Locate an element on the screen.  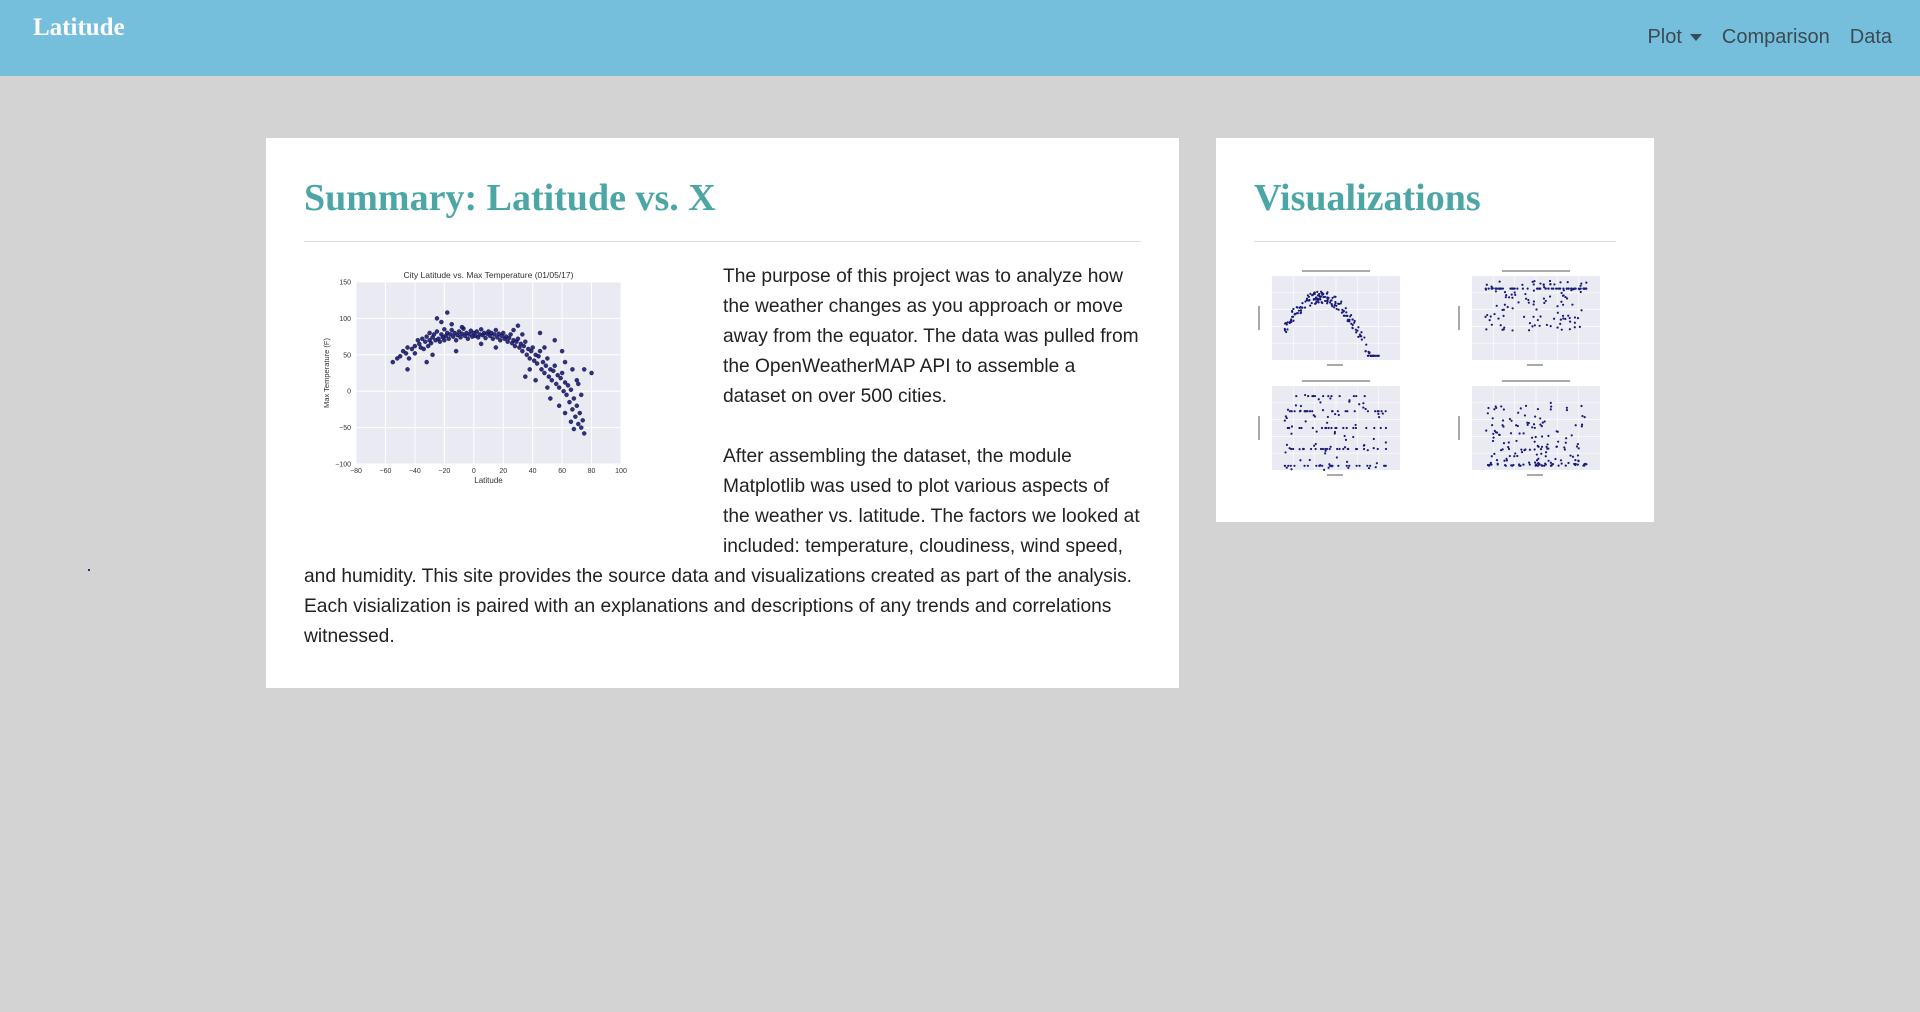
summary-title: Summary: Latitude vs. X is located at coordinates (510, 198).